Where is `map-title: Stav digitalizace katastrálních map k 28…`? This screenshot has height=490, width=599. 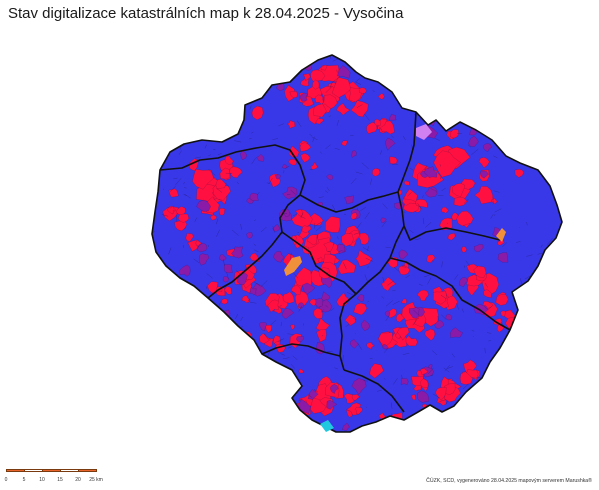 map-title: Stav digitalizace katastrálních map k 28… is located at coordinates (206, 13).